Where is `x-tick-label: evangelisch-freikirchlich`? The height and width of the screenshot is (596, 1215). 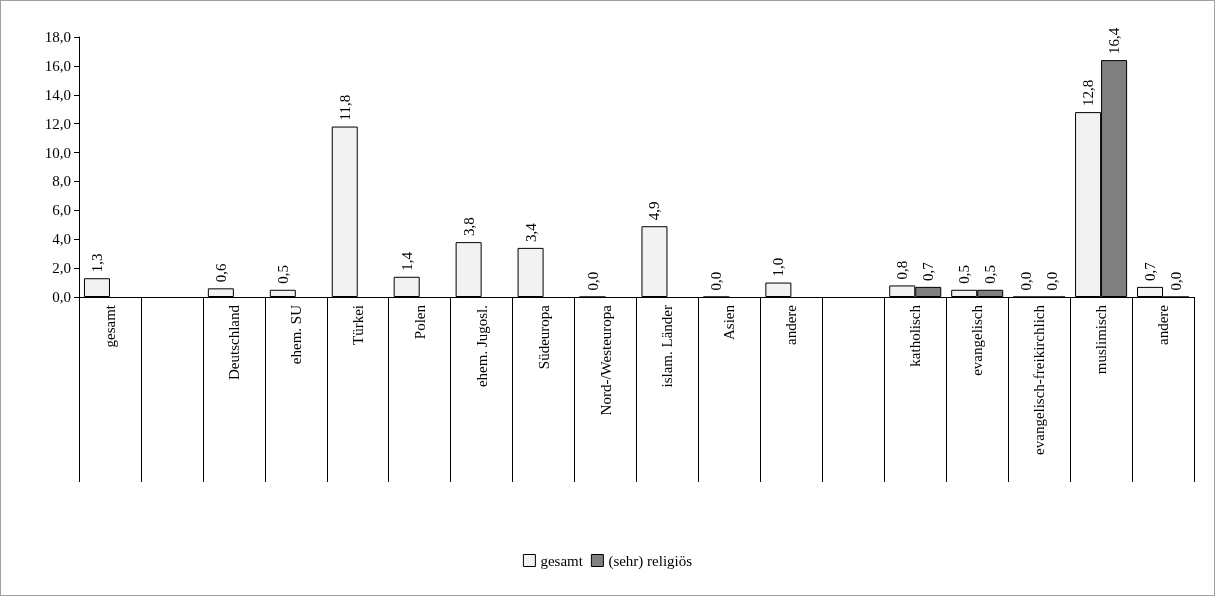 x-tick-label: evangelisch-freikirchlich is located at coordinates (1039, 379).